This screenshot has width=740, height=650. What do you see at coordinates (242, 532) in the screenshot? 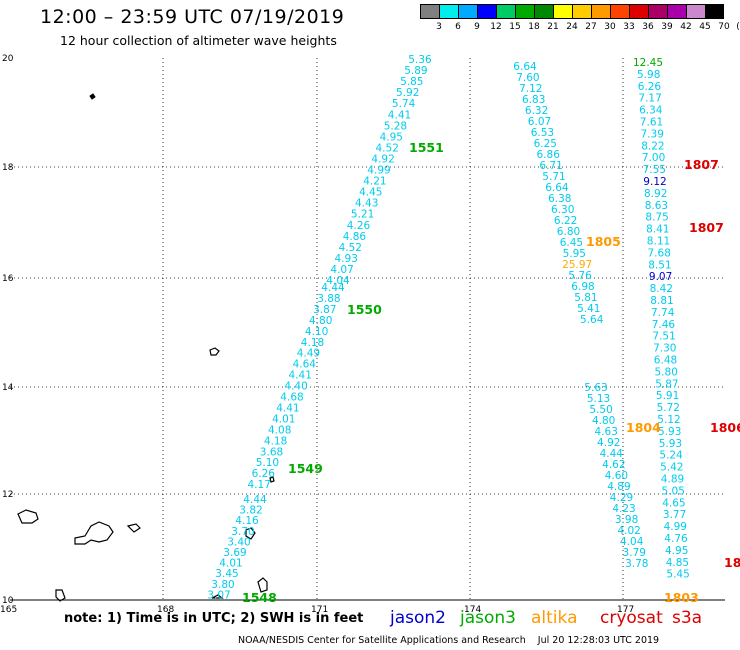
I see `wave-height-value: 3.70` at bounding box center [242, 532].